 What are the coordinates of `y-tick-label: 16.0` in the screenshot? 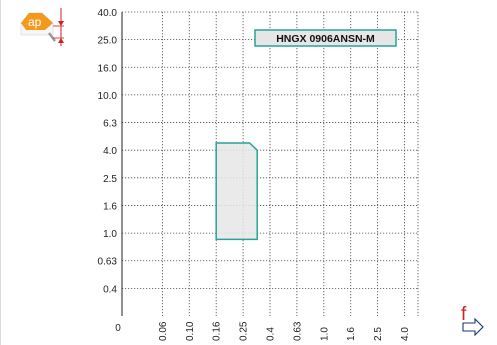 It's located at (108, 68).